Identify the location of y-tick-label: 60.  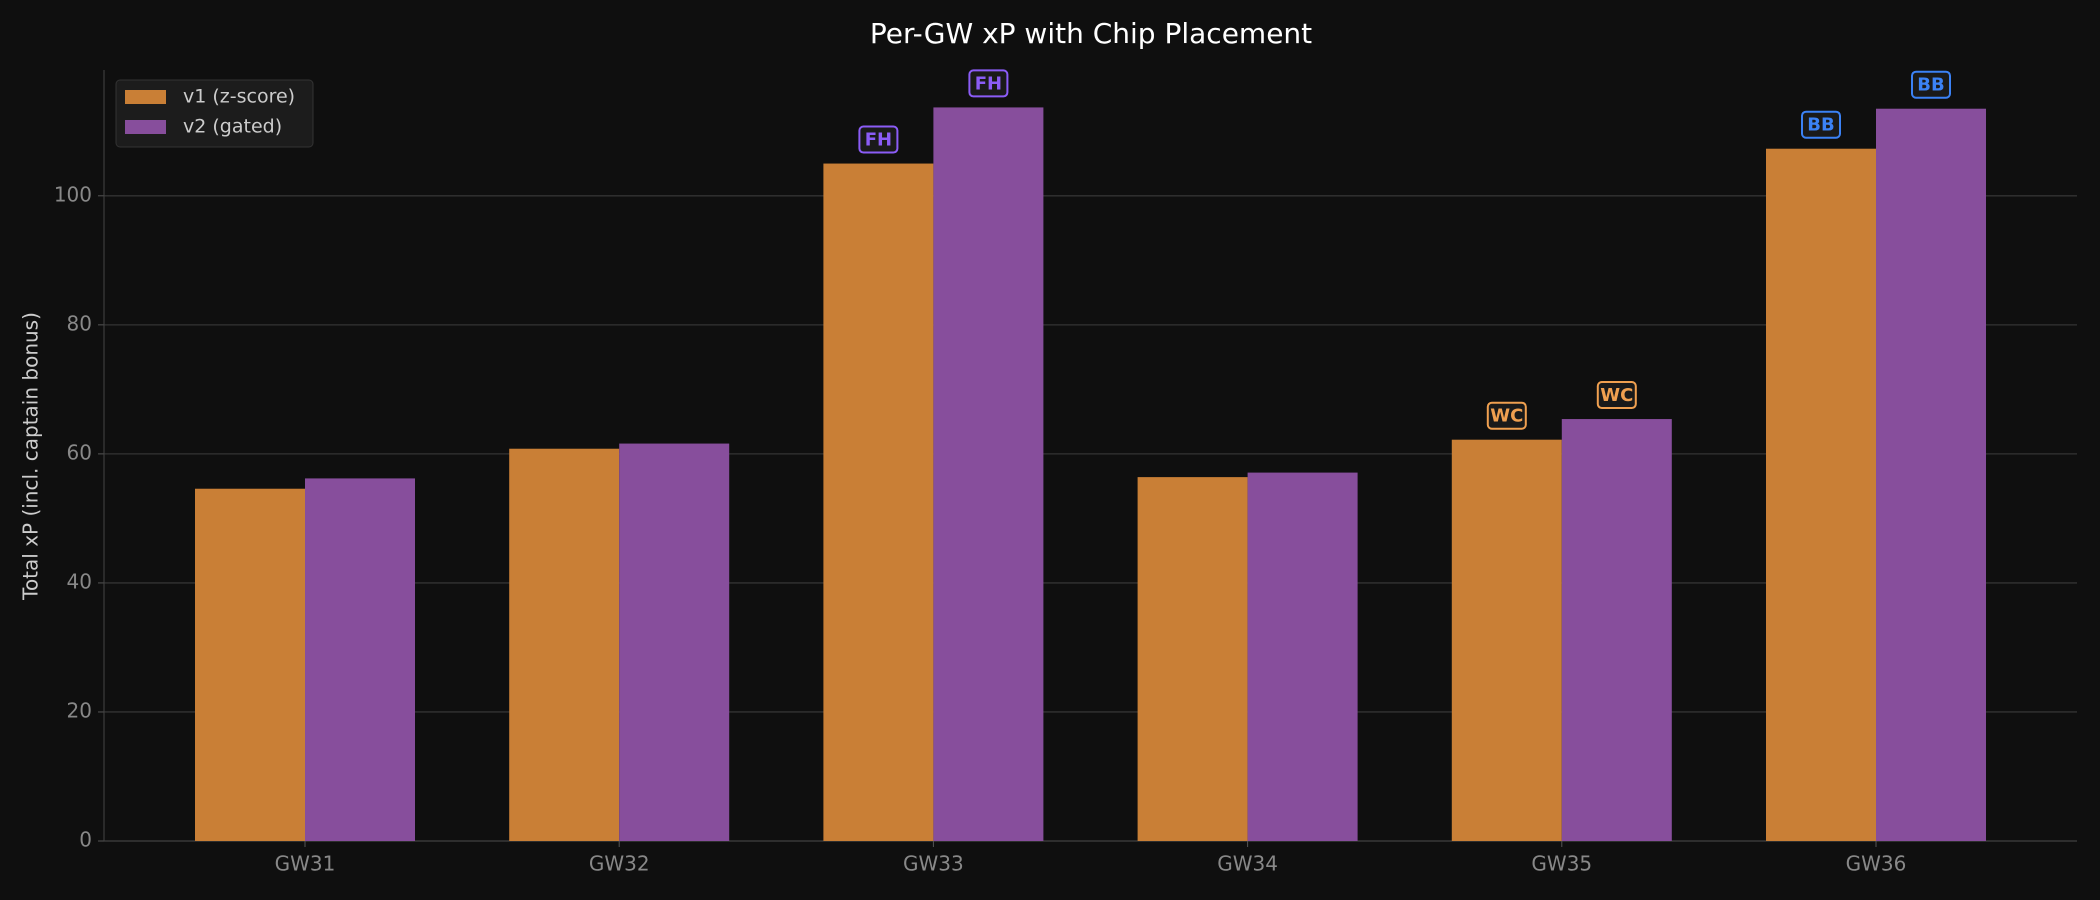
(79, 452).